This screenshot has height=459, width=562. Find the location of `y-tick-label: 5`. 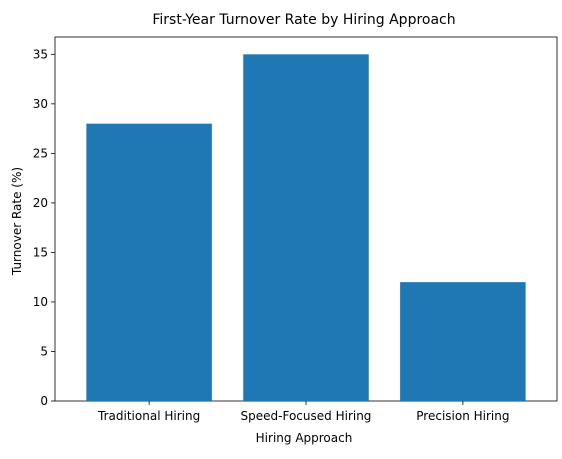

y-tick-label: 5 is located at coordinates (44, 351).